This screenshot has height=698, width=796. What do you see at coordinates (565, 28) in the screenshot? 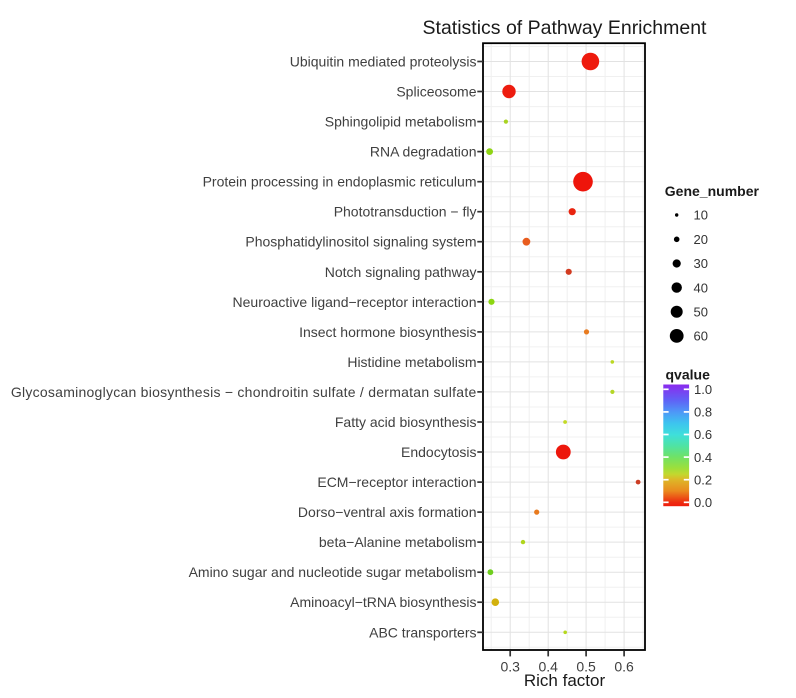
I see `svg-text:Statistics of Pathway Enrichme: Statistics of Pathway Enrichment` at bounding box center [565, 28].